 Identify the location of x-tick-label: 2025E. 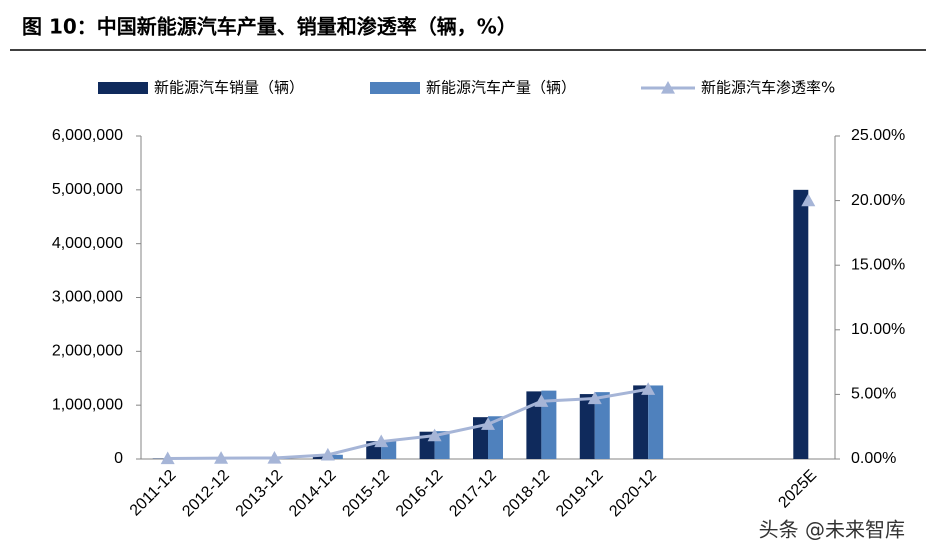
(797, 489).